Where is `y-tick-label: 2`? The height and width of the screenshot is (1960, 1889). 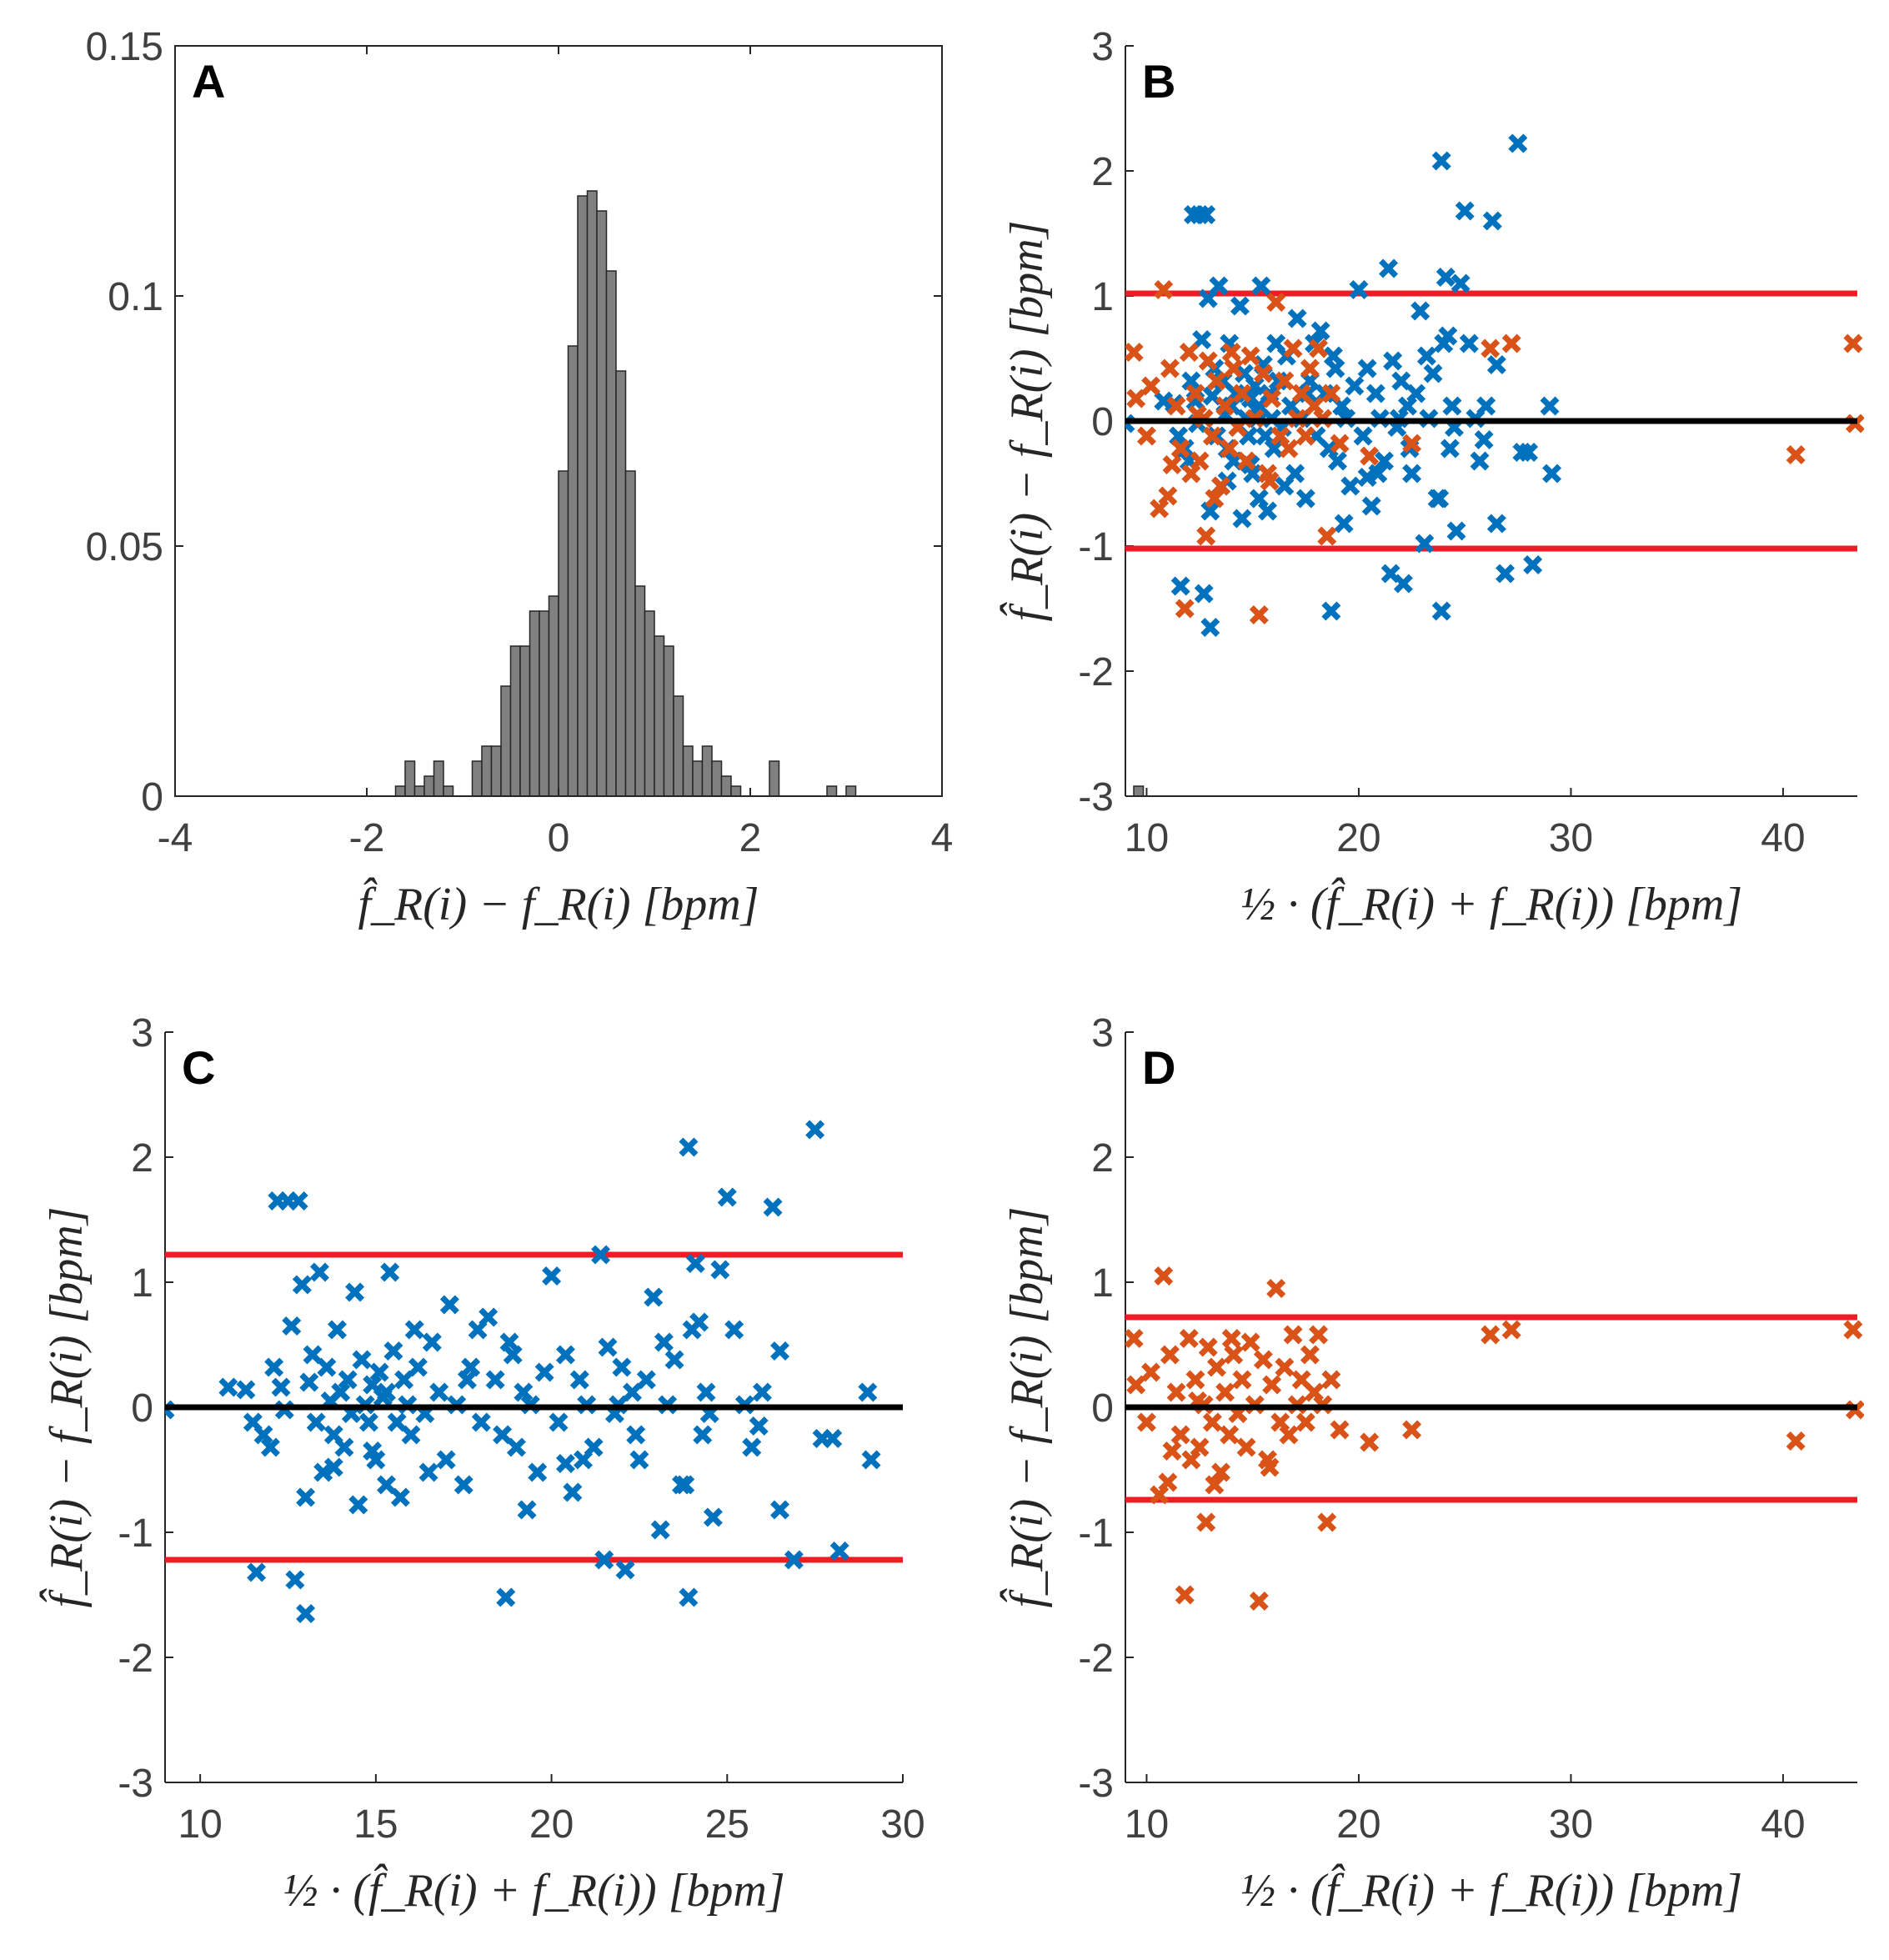 y-tick-label: 2 is located at coordinates (1102, 1158).